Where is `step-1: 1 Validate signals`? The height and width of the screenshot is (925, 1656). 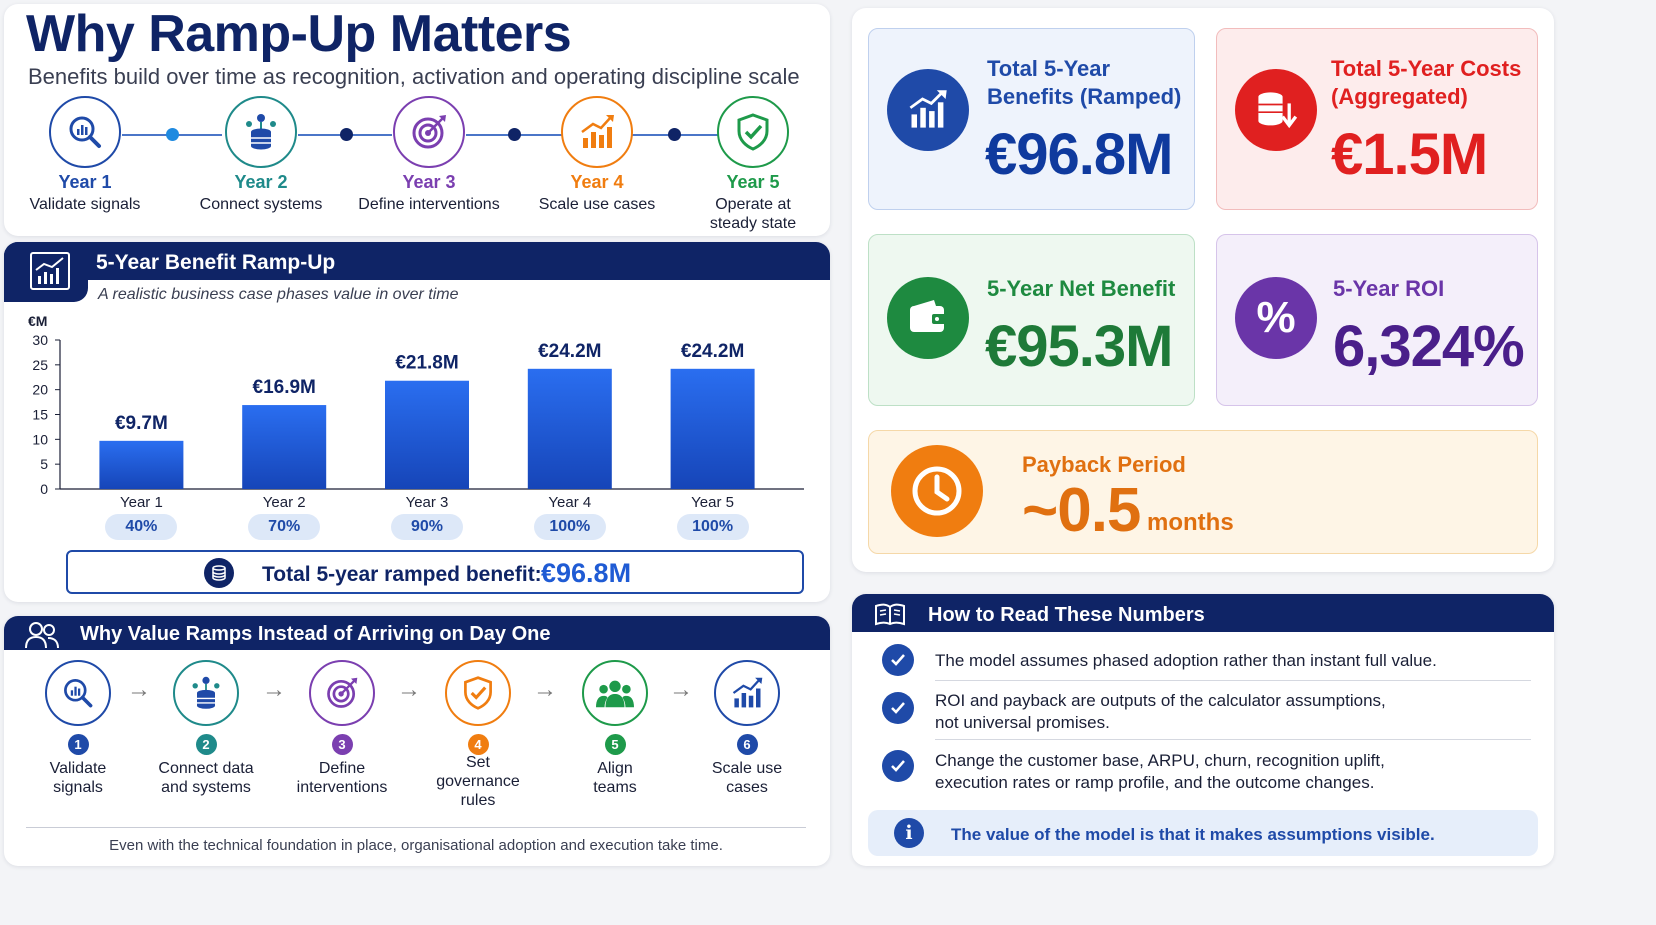
step-1: 1 Validate signals is located at coordinates (78, 728).